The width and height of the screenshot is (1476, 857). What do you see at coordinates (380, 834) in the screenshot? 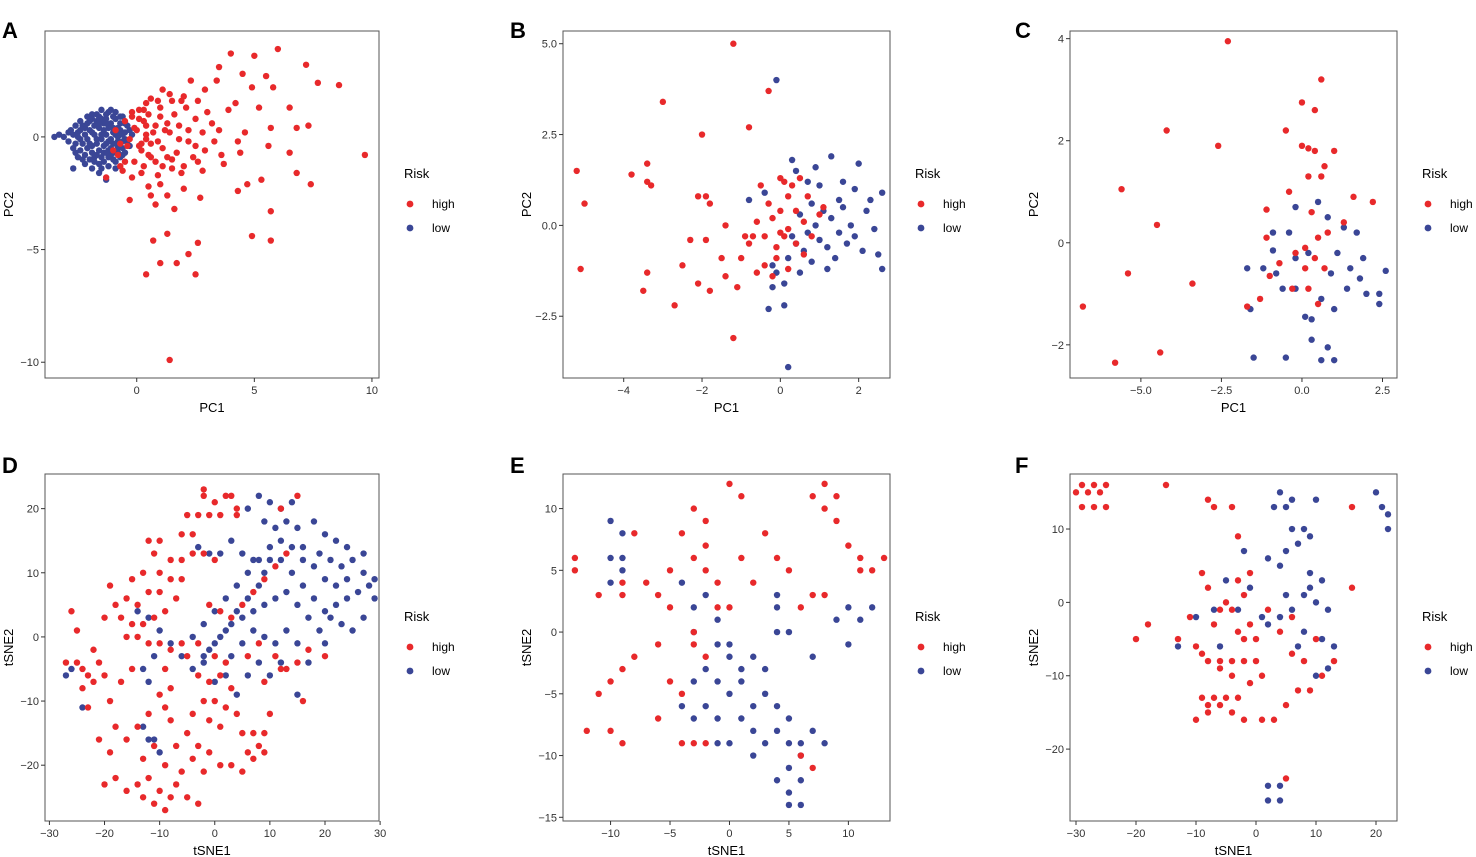
I see `x-tick-label: 30` at bounding box center [380, 834].